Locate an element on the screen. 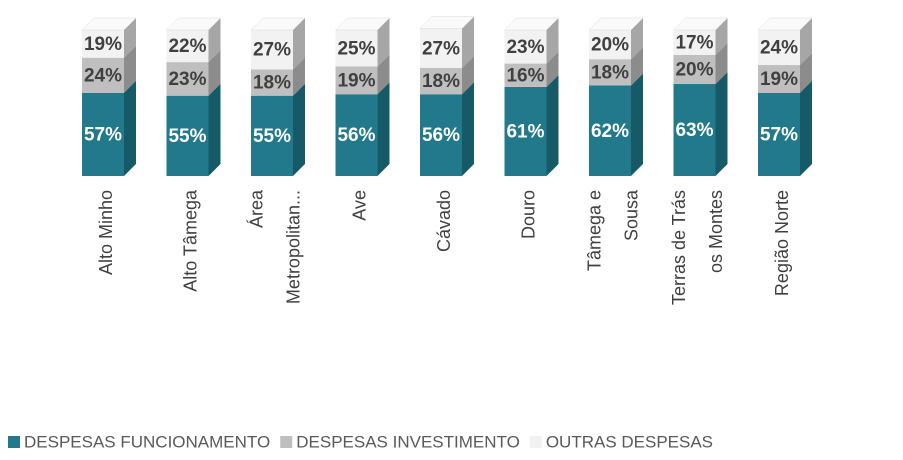 The image size is (903, 460). data-label: 25% is located at coordinates (356, 48).